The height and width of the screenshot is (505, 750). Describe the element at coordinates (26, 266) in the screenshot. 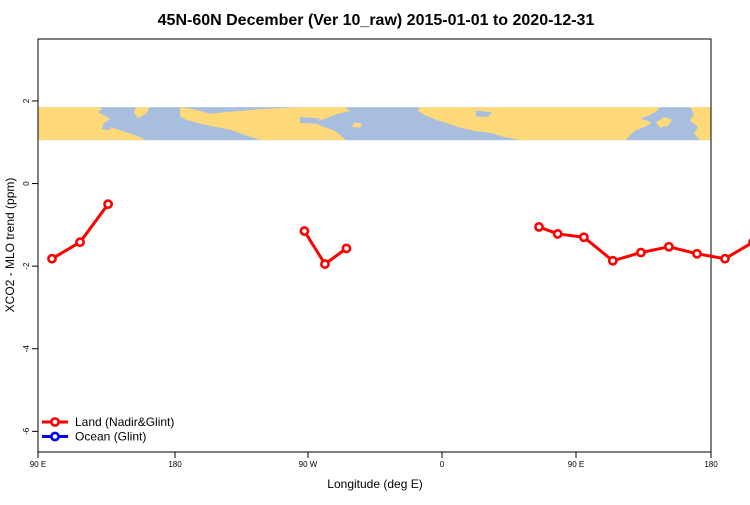

I see `y-tick-label: -2` at that location.